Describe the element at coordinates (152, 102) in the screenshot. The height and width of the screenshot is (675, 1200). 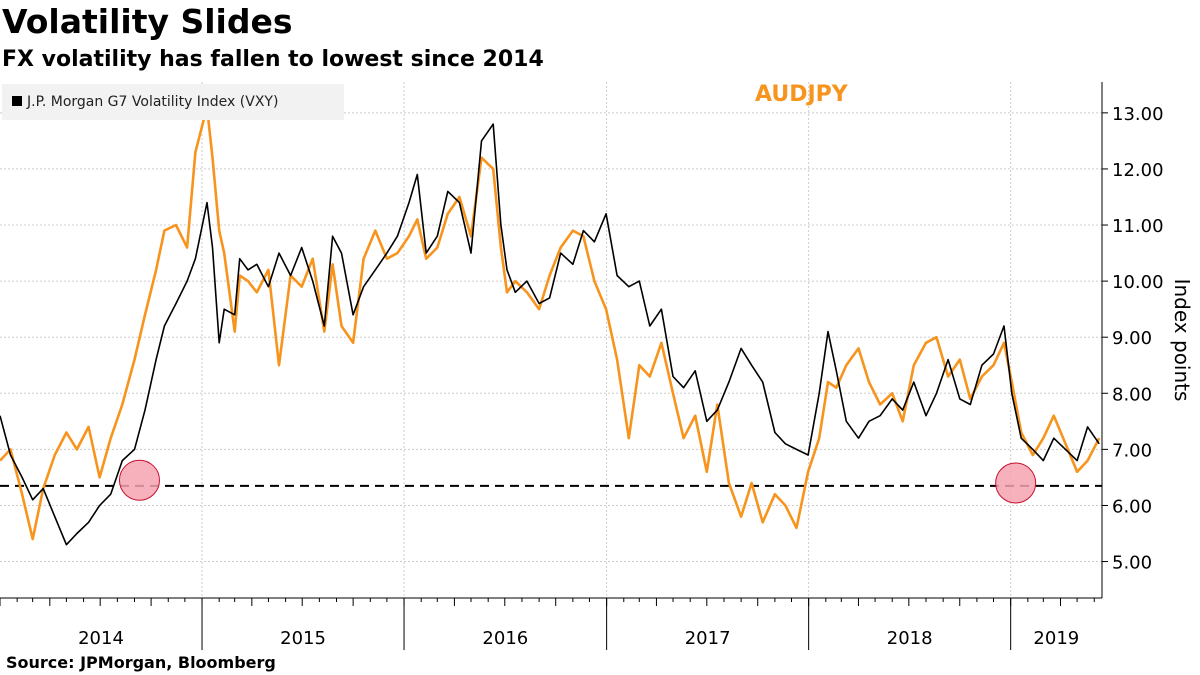
I see `legend-label-vxy: J.P. Morgan G7 Volatility Index (VXY)` at that location.